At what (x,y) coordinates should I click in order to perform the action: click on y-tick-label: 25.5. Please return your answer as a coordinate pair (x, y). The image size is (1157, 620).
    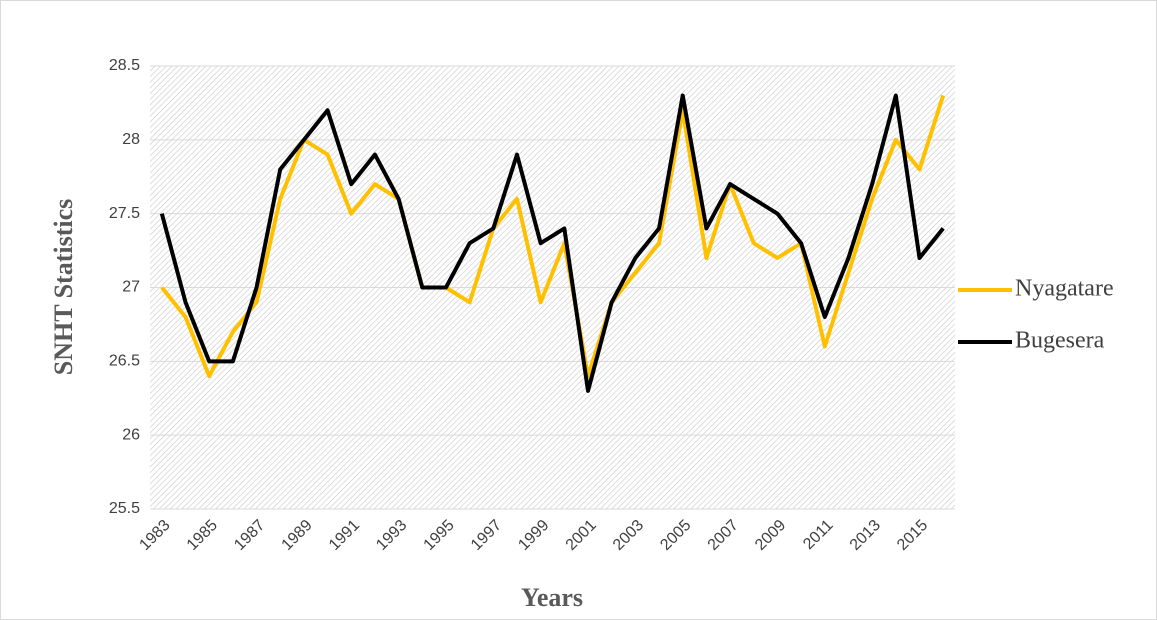
    Looking at the image, I should click on (124, 508).